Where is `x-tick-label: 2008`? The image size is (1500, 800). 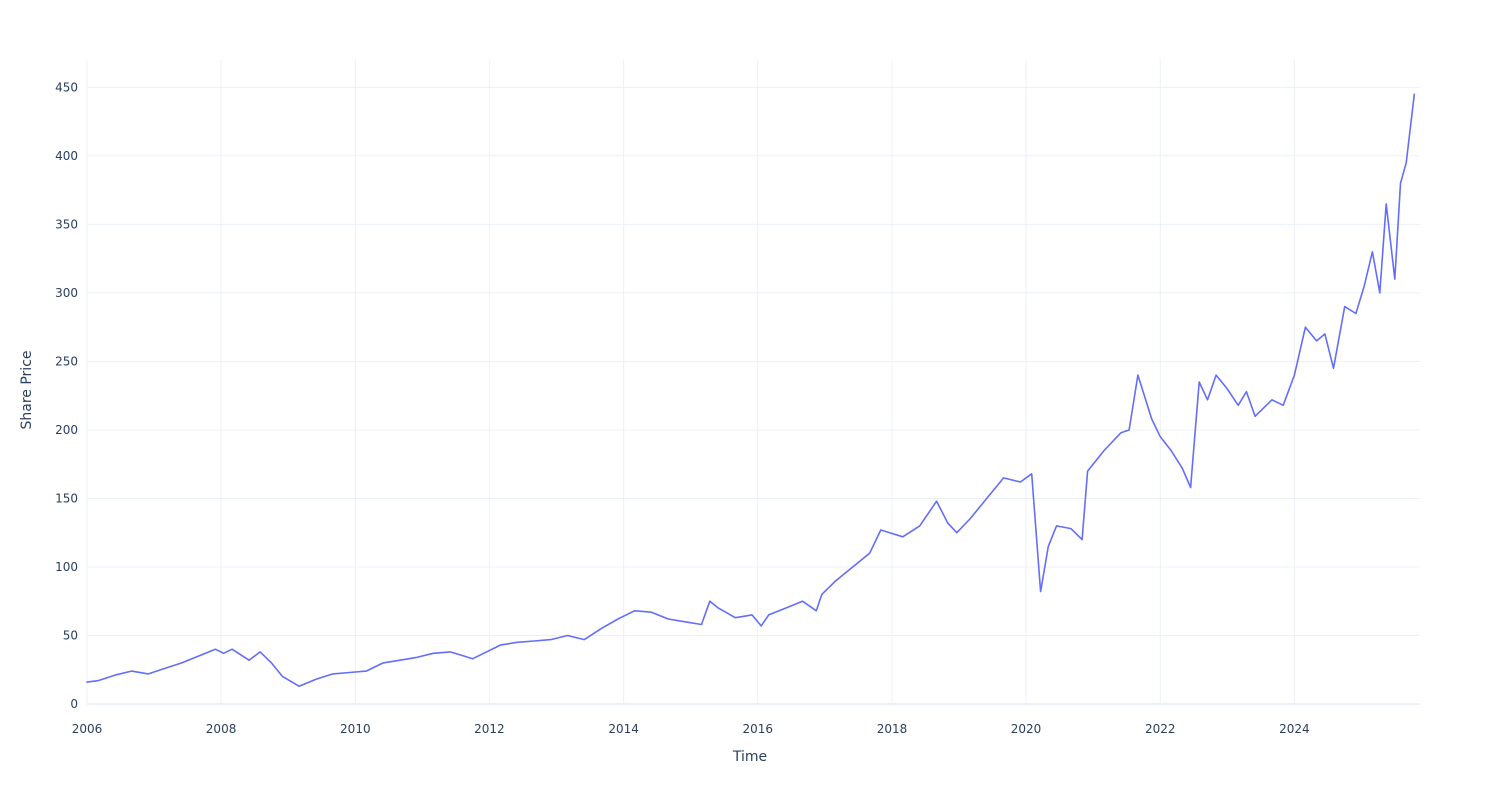
x-tick-label: 2008 is located at coordinates (221, 729).